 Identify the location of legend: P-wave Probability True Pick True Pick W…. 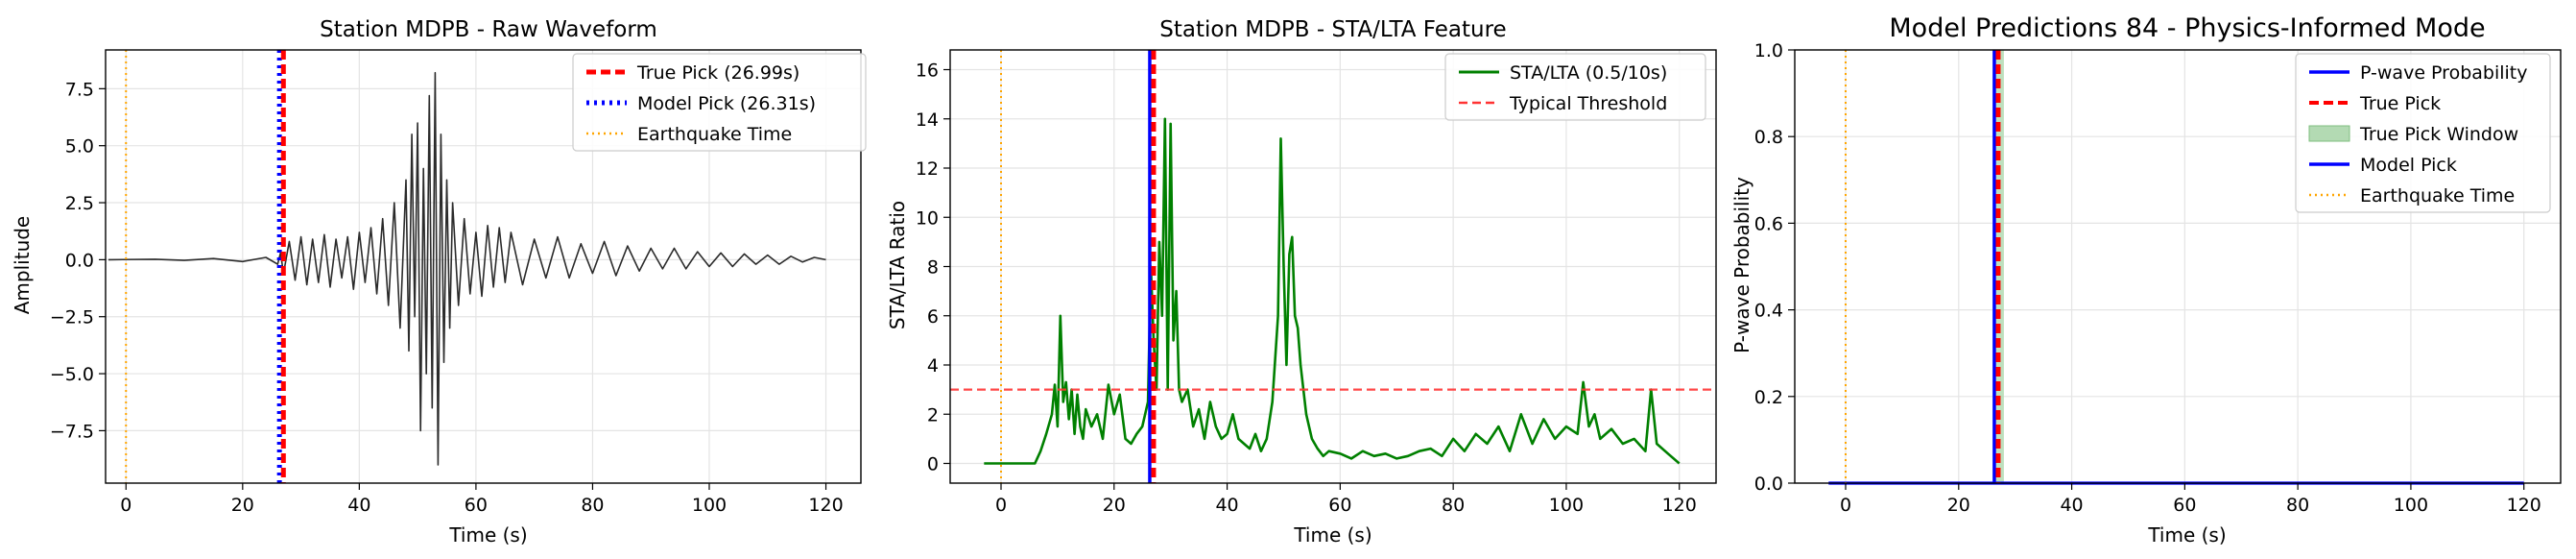
(2423, 133).